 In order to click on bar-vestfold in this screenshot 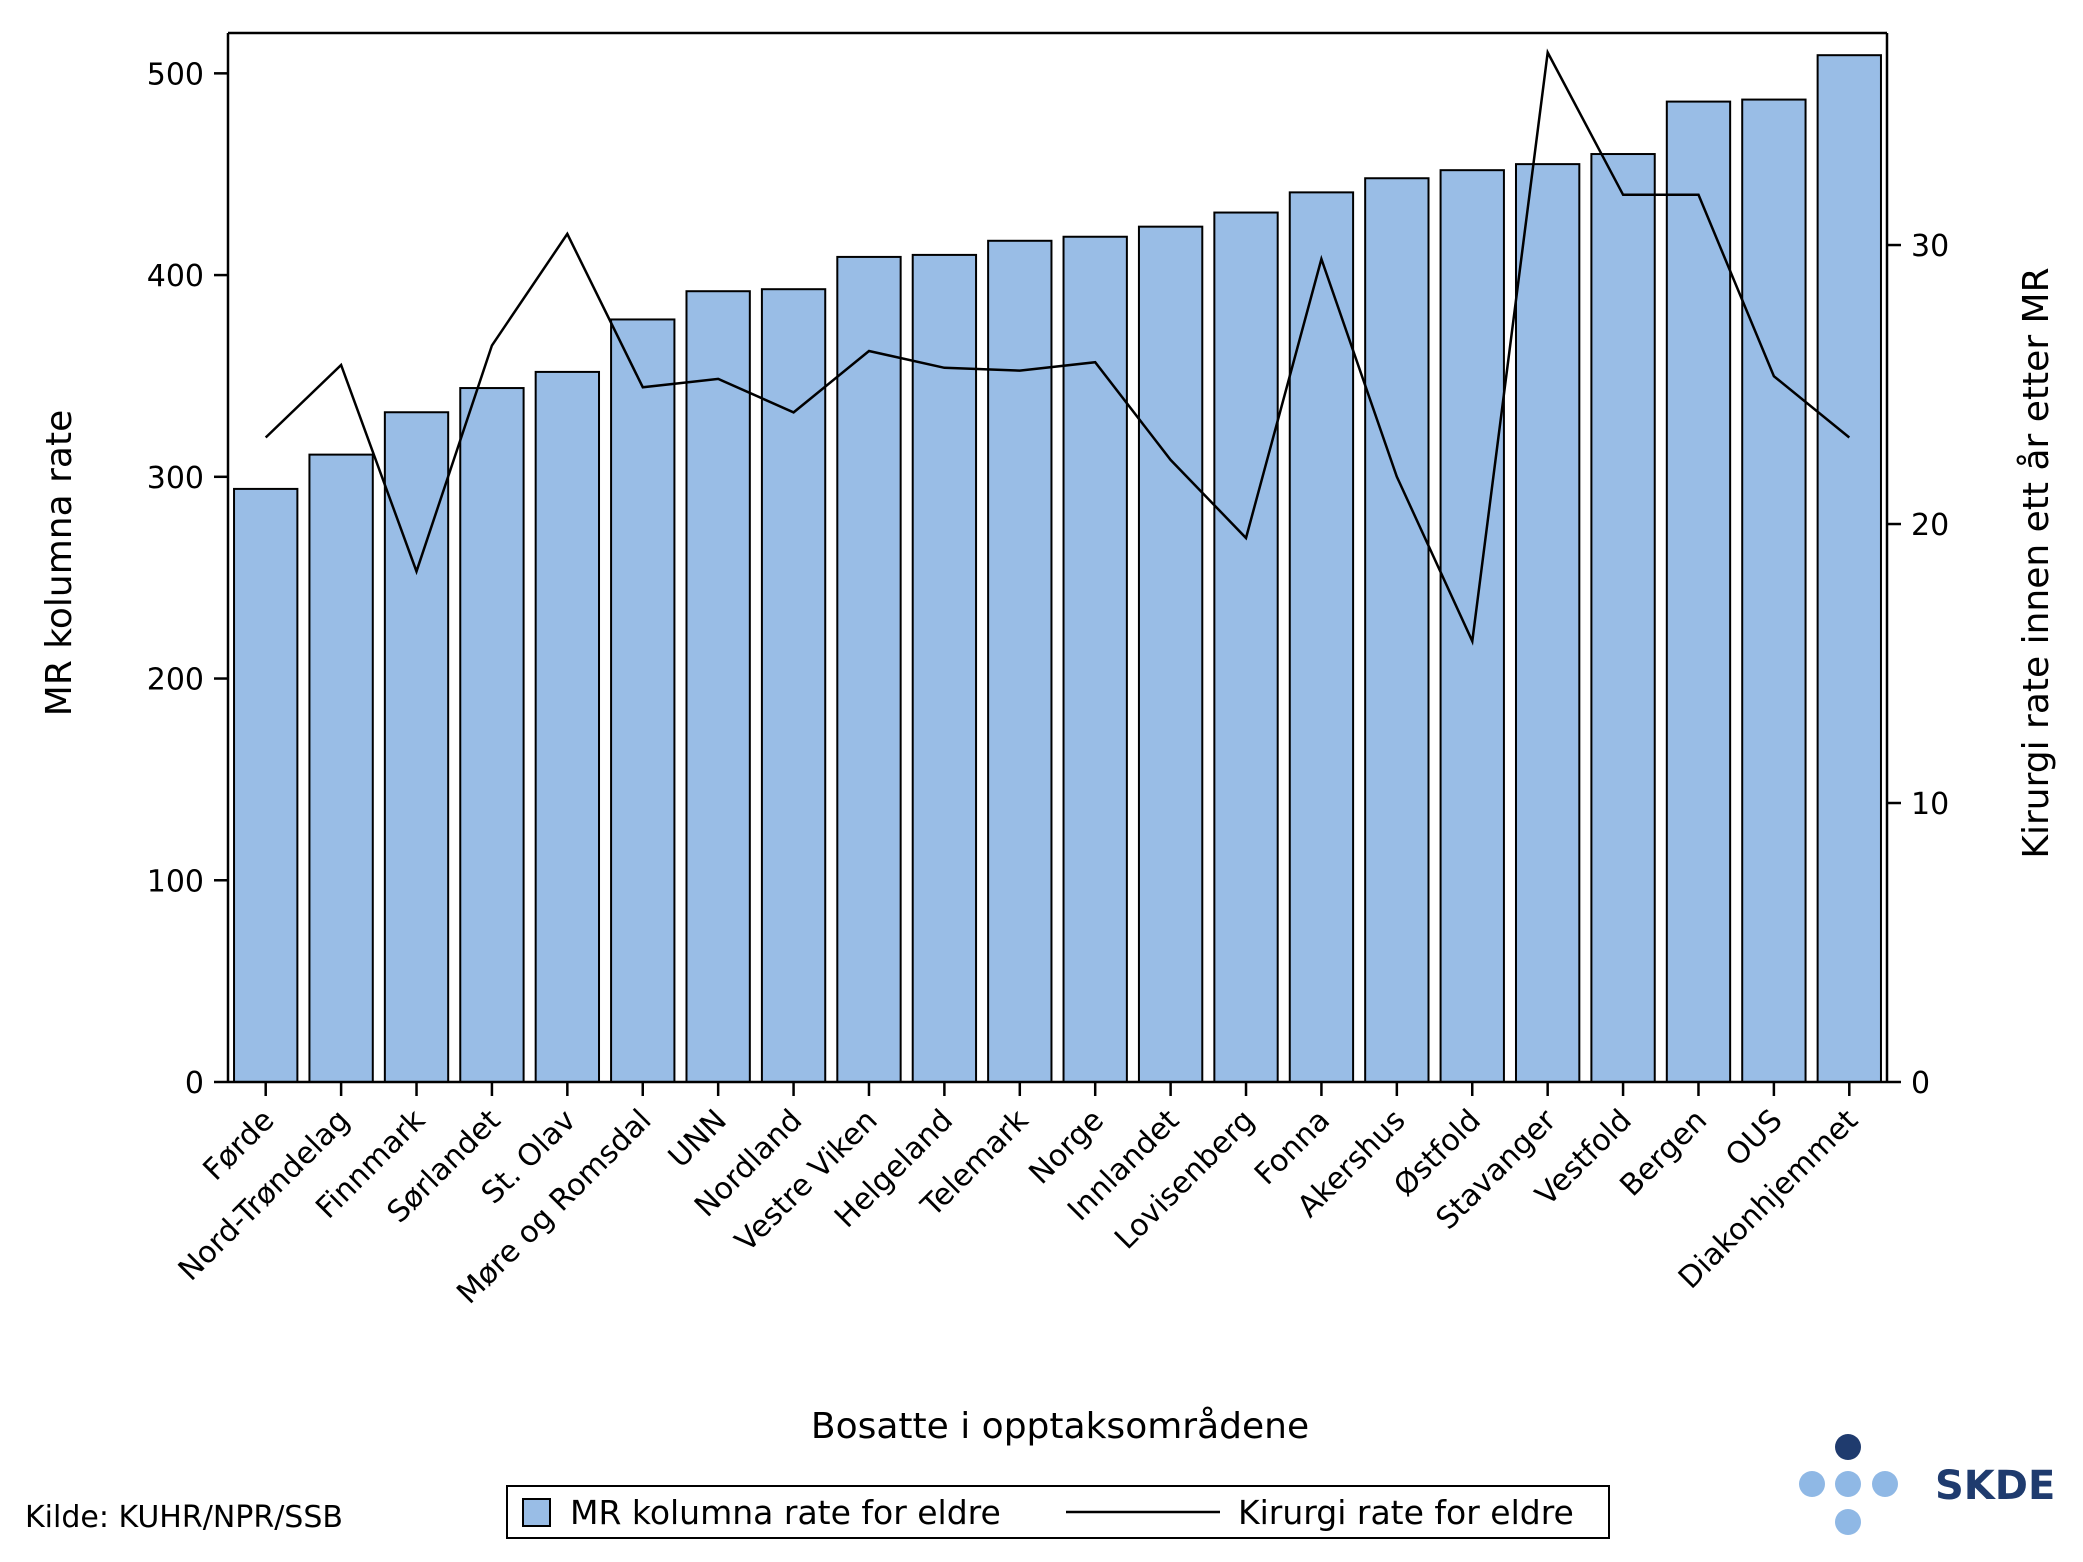, I will do `click(1623, 618)`.